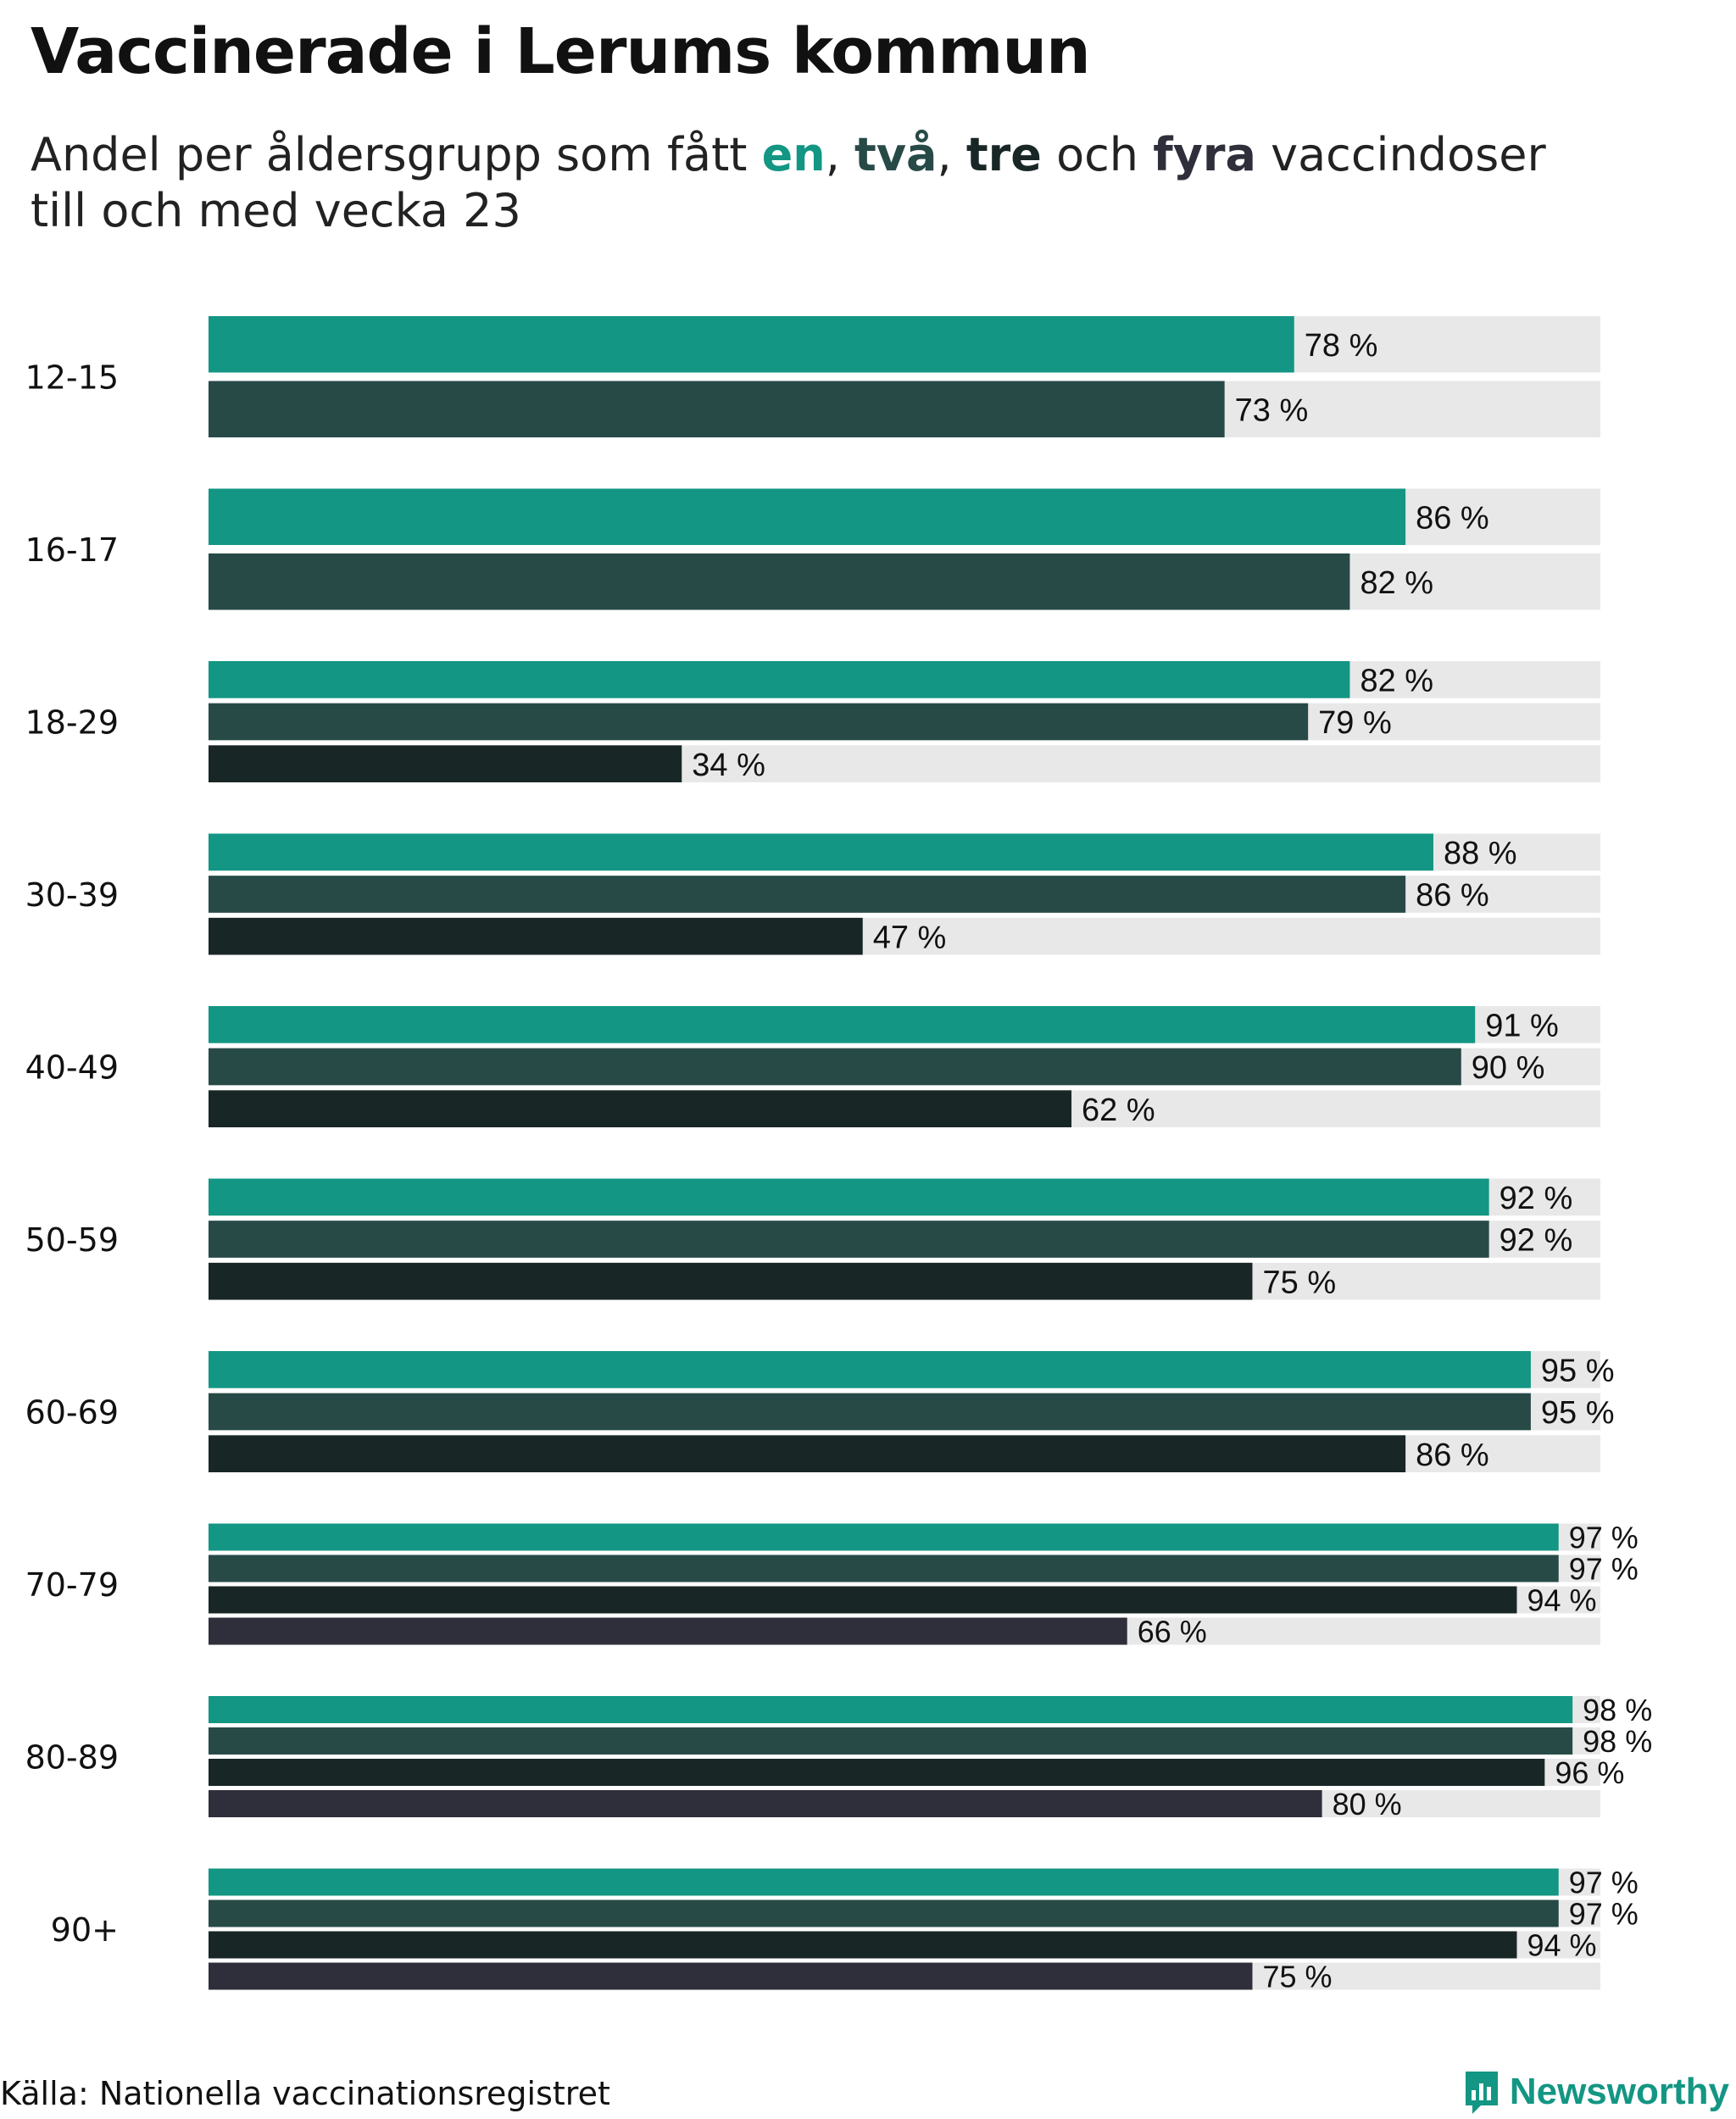 This screenshot has width=1736, height=2119. I want to click on category-label: 30-39, so click(72, 895).